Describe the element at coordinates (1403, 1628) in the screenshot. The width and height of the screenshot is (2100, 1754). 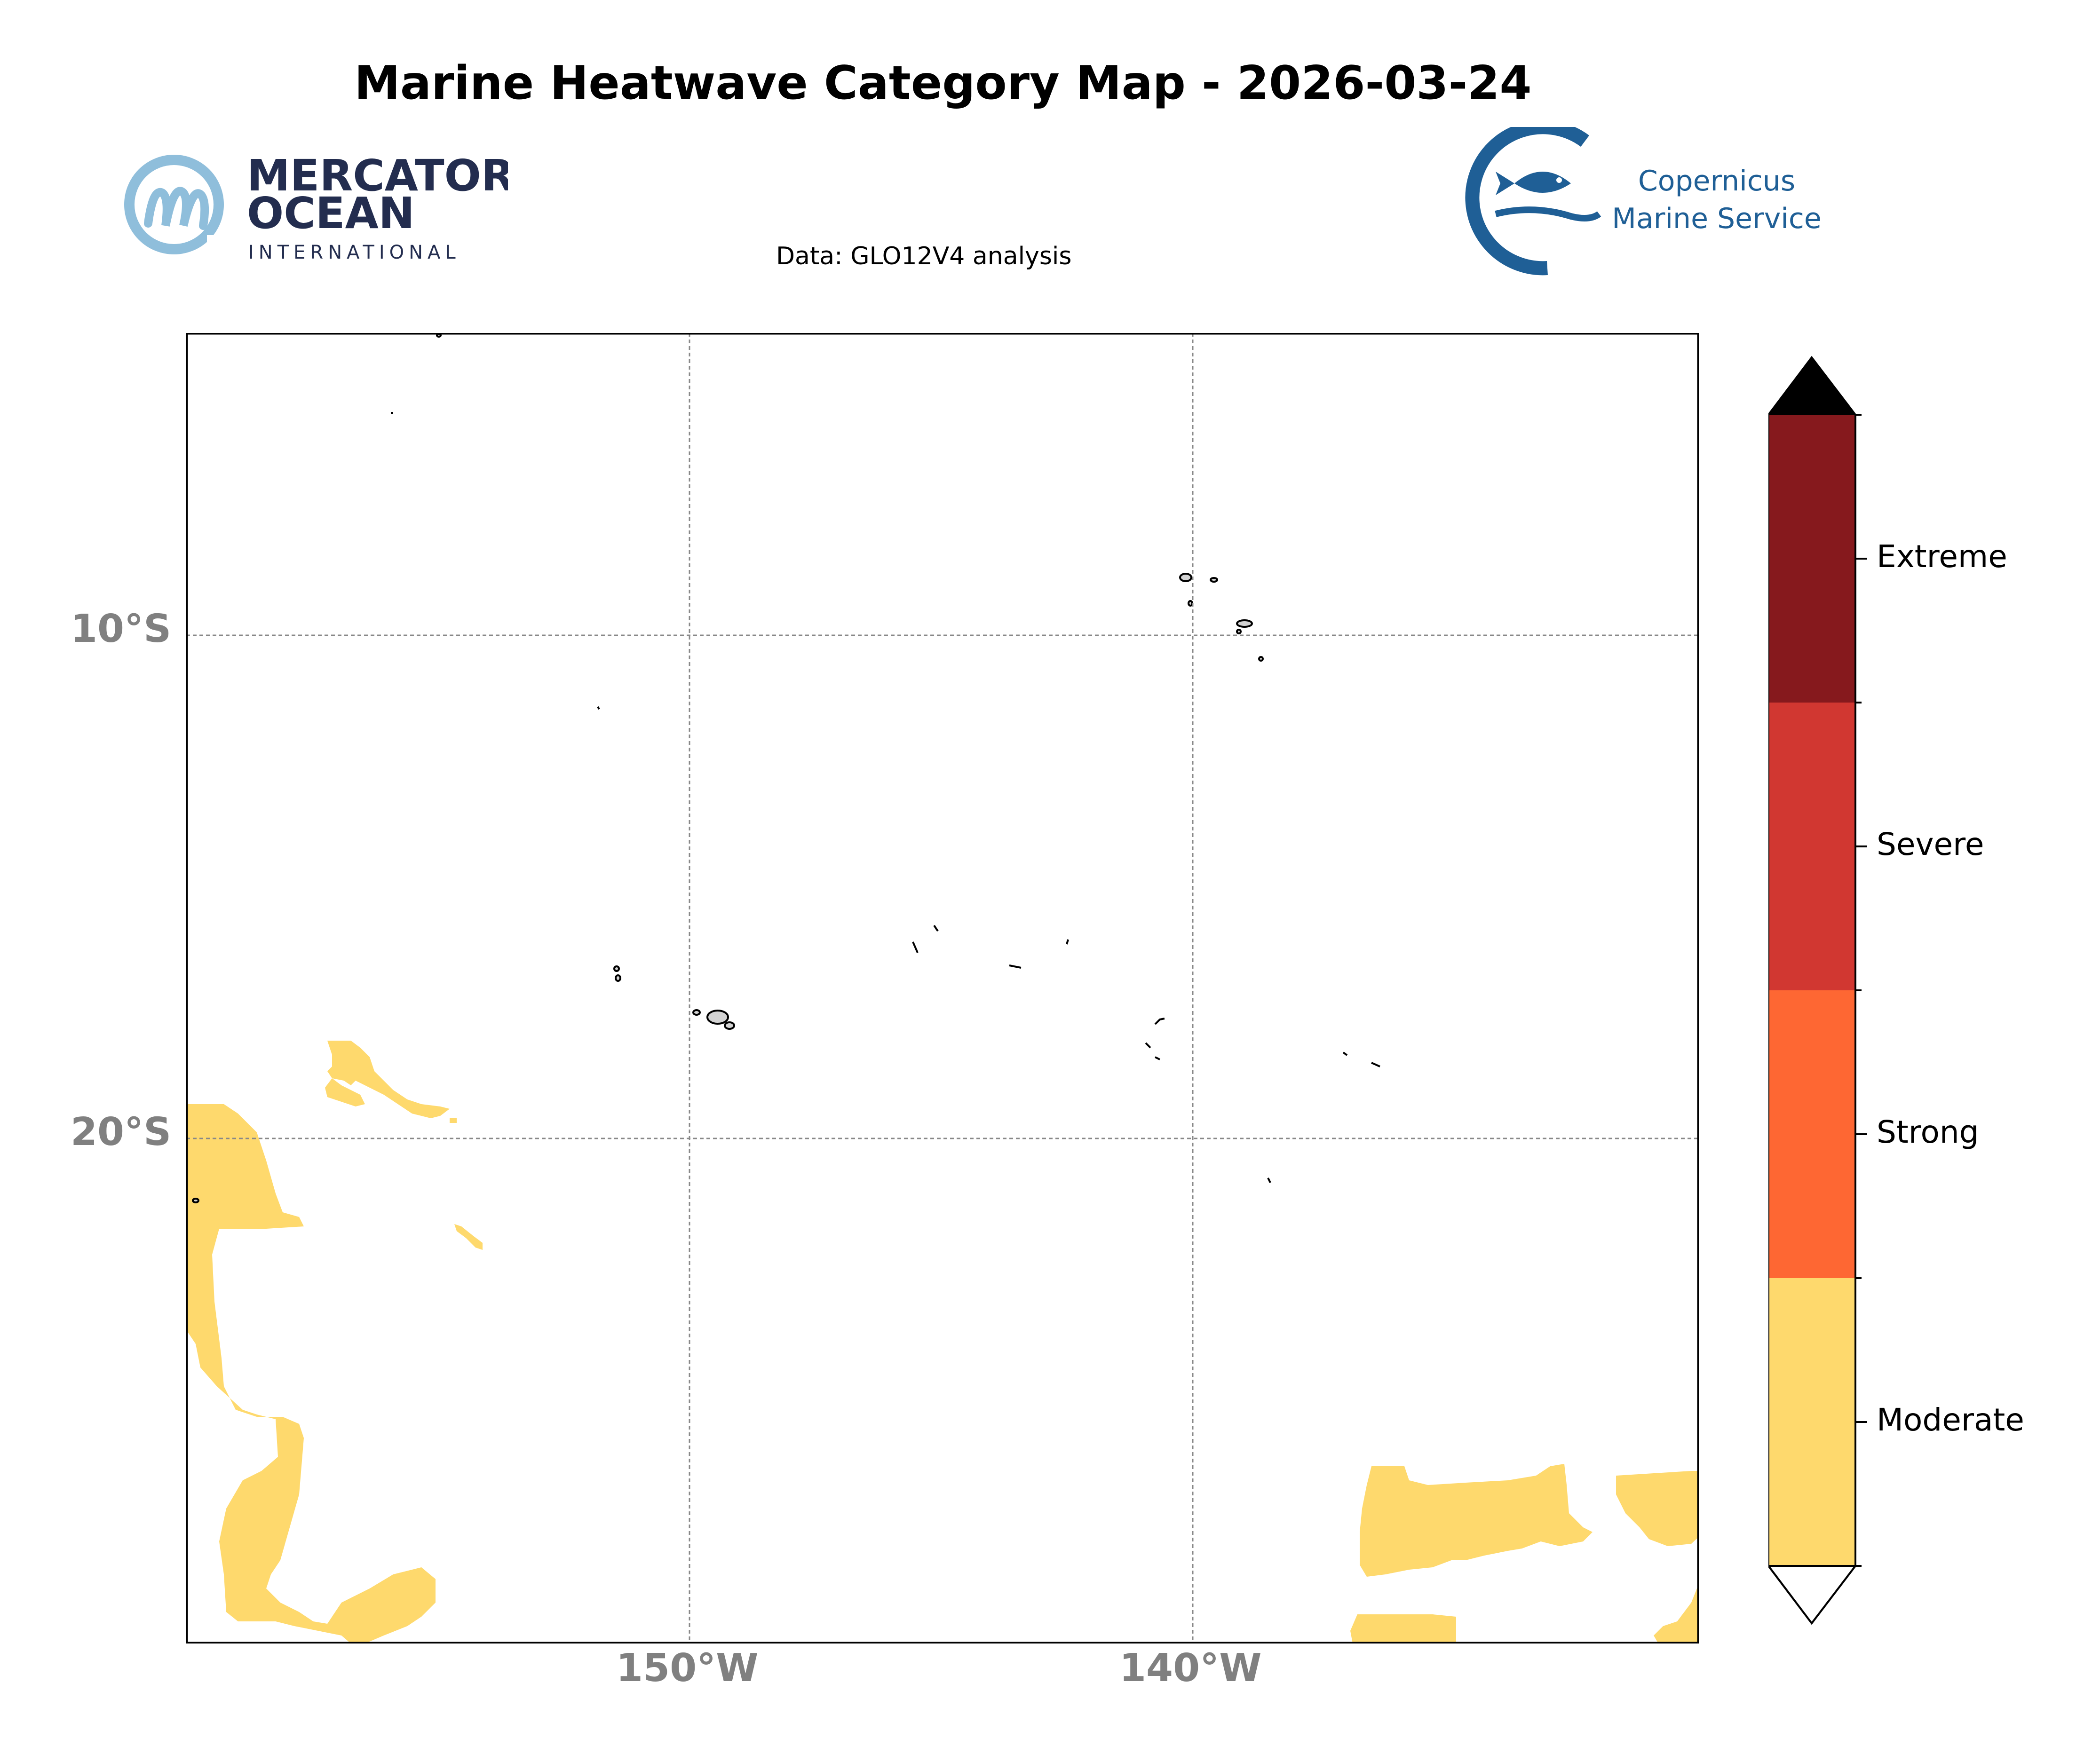
I see `heatwave-region-south-strip` at that location.